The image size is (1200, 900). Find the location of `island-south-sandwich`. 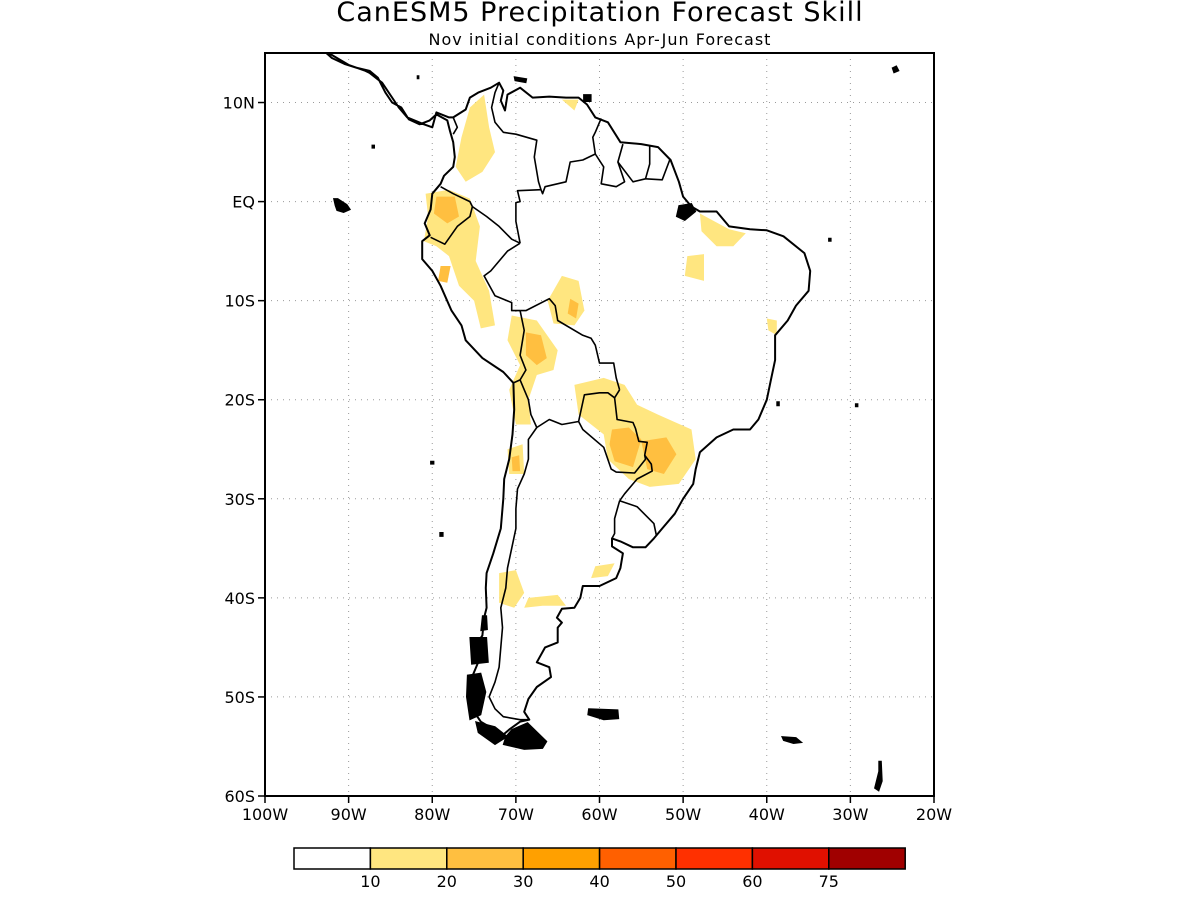

island-south-sandwich is located at coordinates (878, 776).